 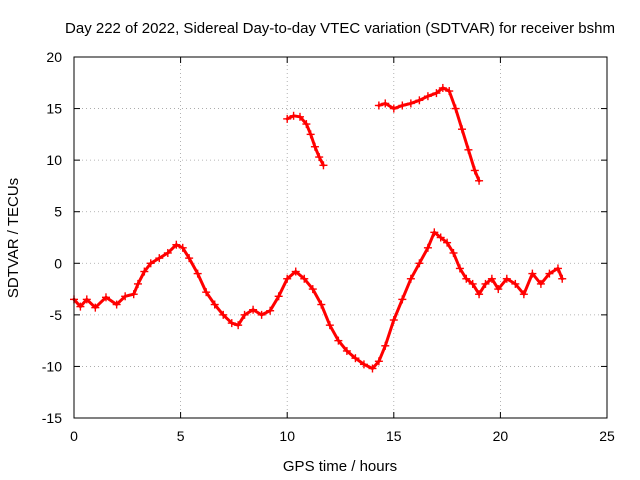 I want to click on x-tick-label: 10, so click(x=287, y=436).